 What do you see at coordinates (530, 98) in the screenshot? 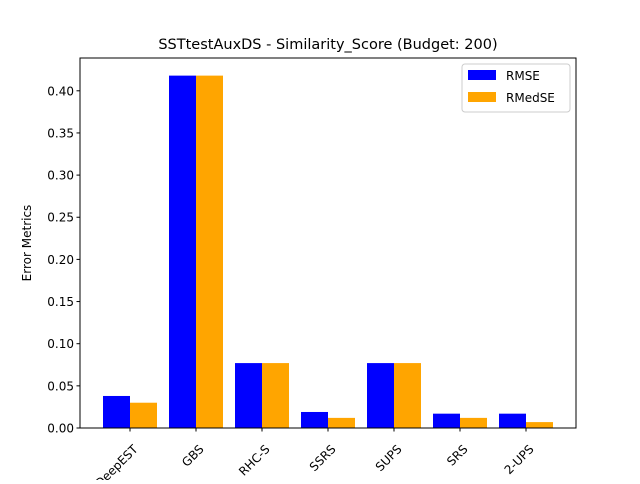
I see `legend-label-rmedse: RMedSE` at bounding box center [530, 98].